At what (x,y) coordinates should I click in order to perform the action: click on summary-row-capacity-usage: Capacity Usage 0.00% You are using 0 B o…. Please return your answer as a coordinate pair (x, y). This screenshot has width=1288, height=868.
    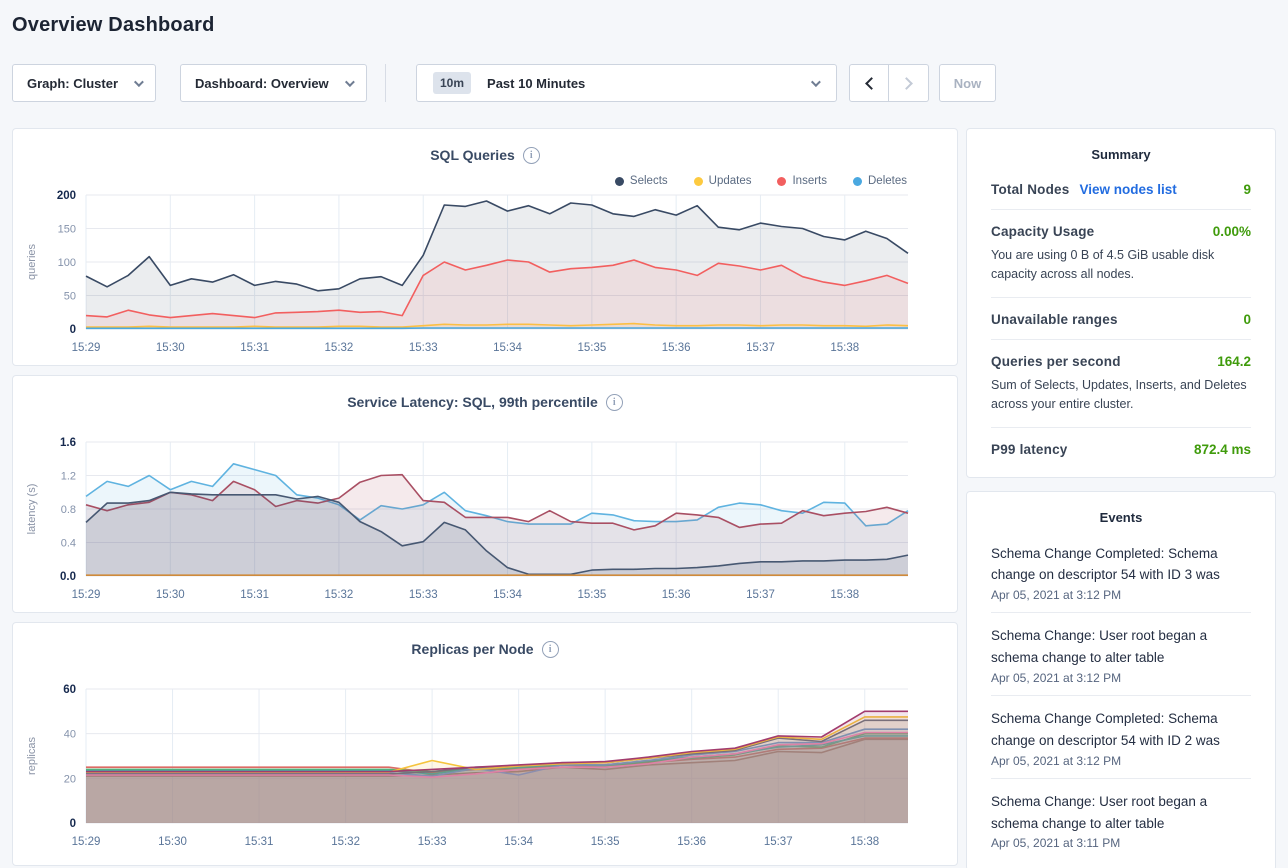
    Looking at the image, I should click on (1121, 254).